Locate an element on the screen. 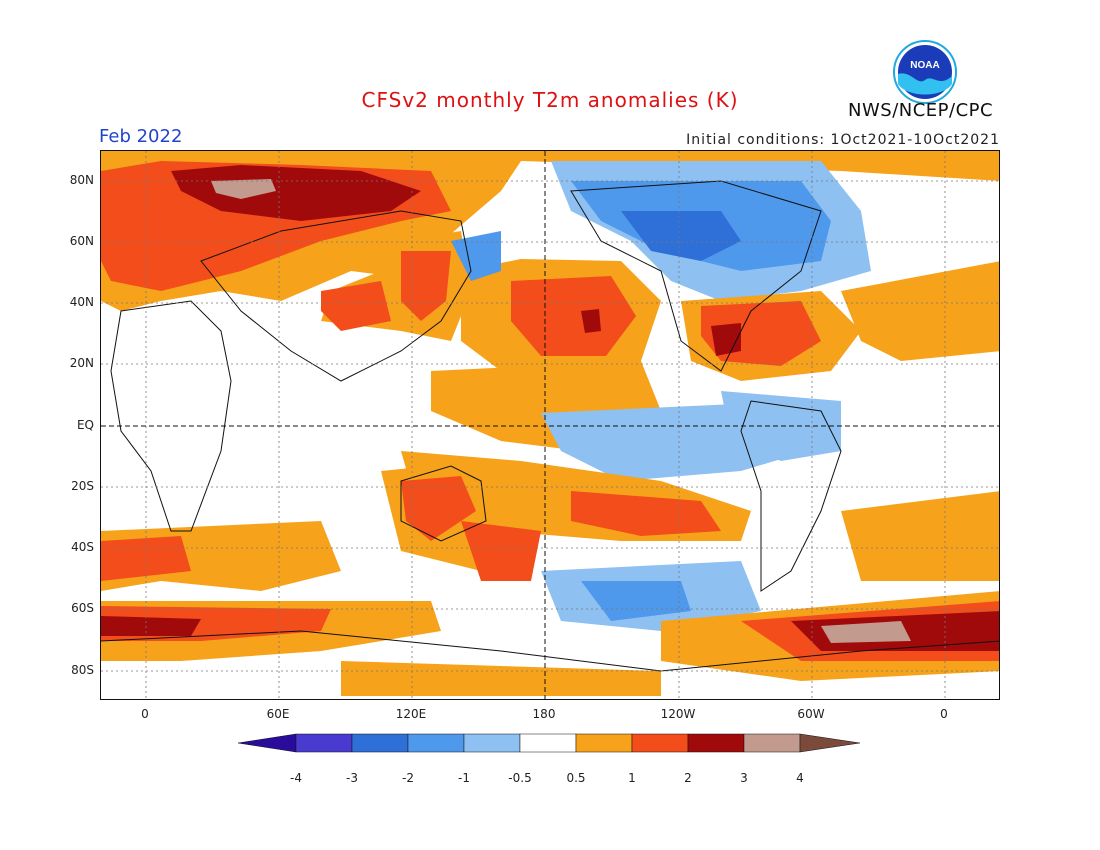 This screenshot has width=1100, height=850. north-america-outline is located at coordinates (696, 276).